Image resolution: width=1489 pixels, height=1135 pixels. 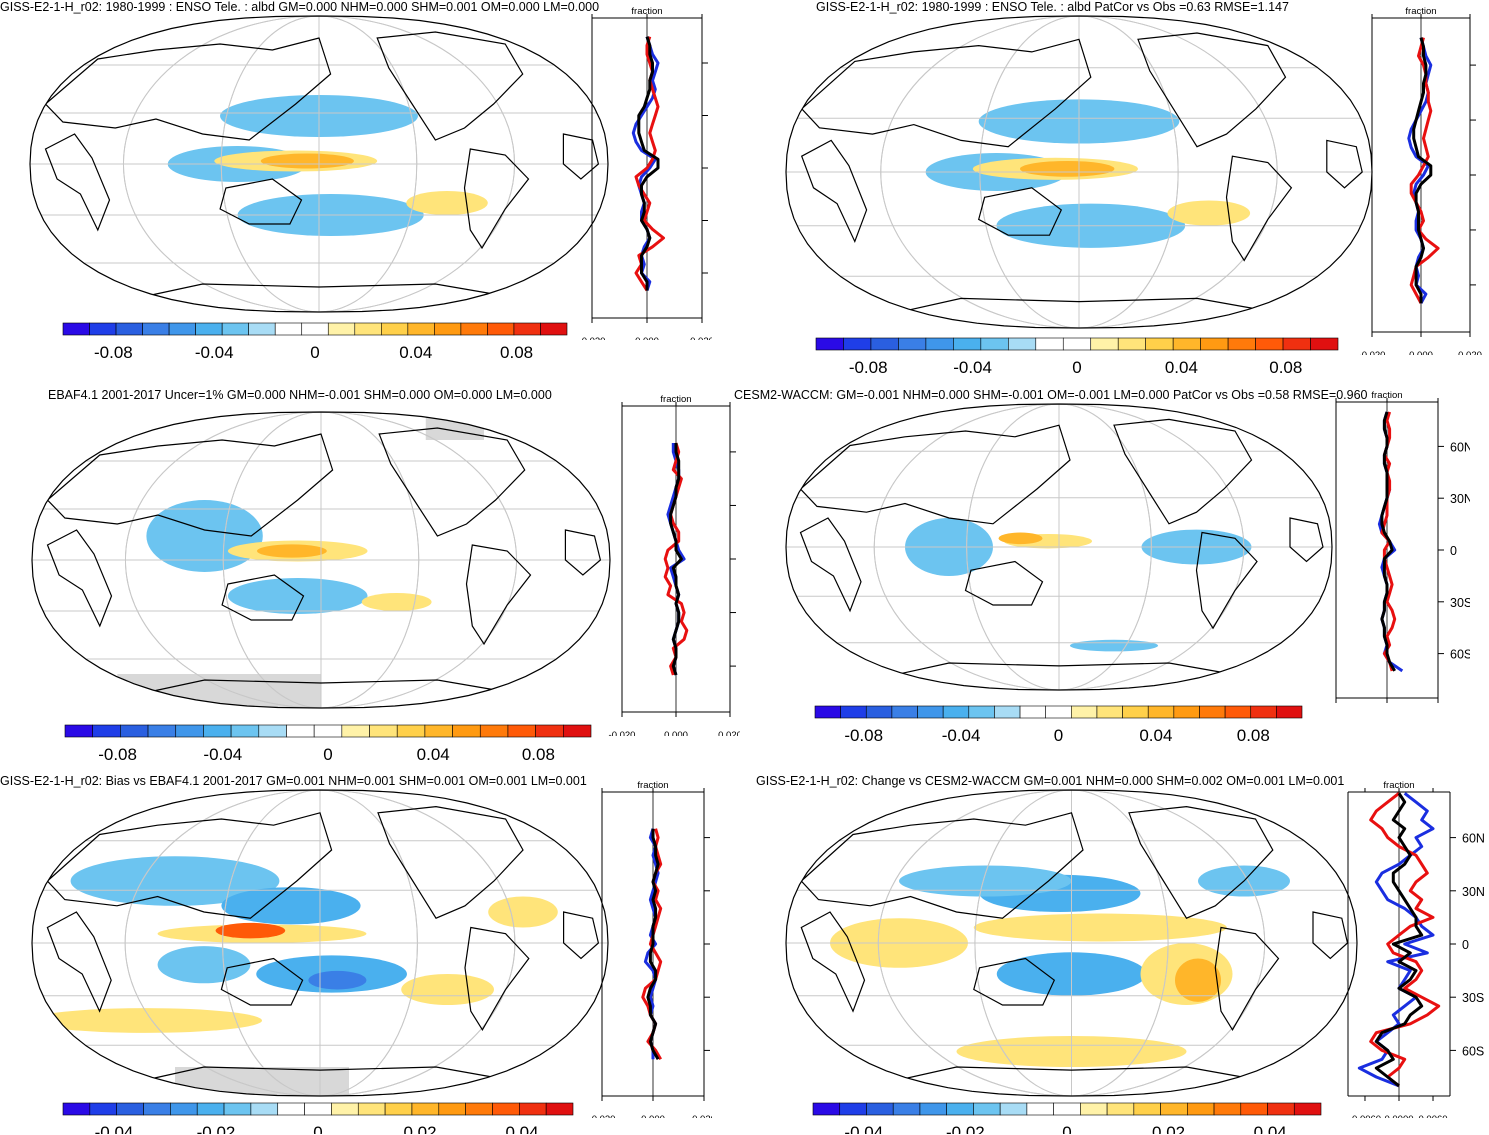 I want to click on missing-data-mask, so click(x=262, y=1081).